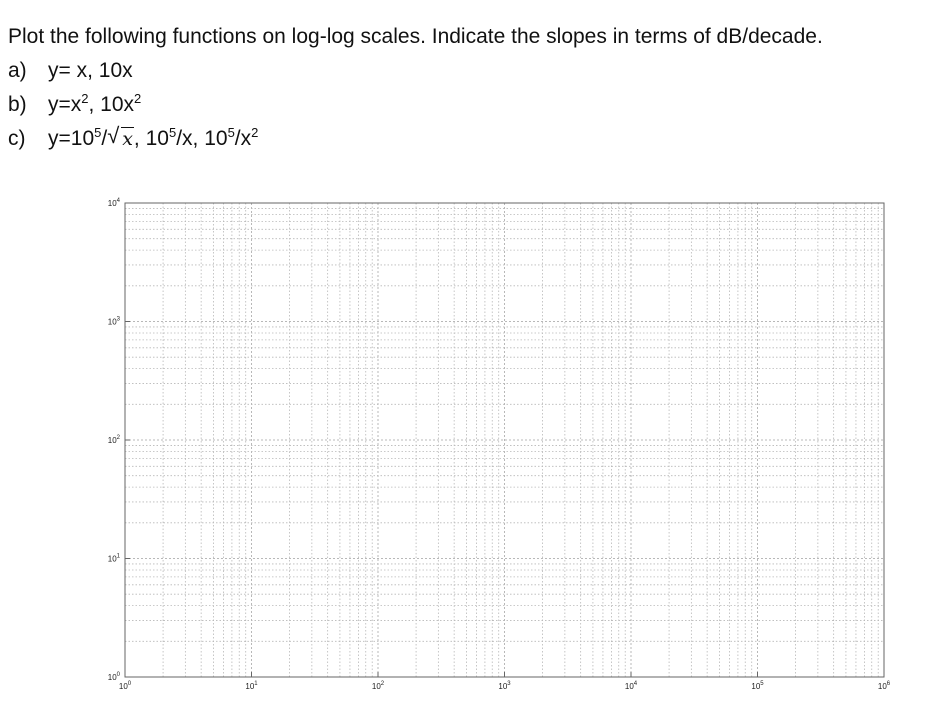  What do you see at coordinates (114, 322) in the screenshot?
I see `y-tick-label: 10³` at bounding box center [114, 322].